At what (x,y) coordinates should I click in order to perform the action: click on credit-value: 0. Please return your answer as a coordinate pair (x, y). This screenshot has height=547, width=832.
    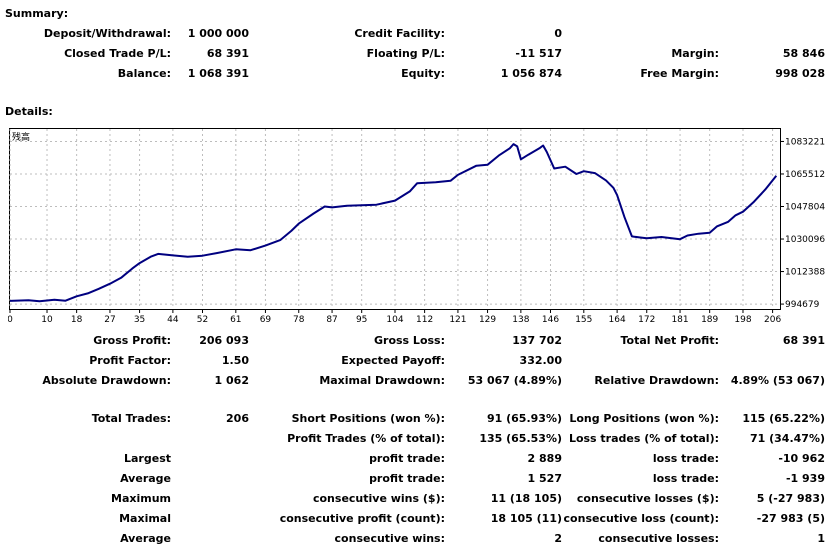
    Looking at the image, I should click on (558, 33).